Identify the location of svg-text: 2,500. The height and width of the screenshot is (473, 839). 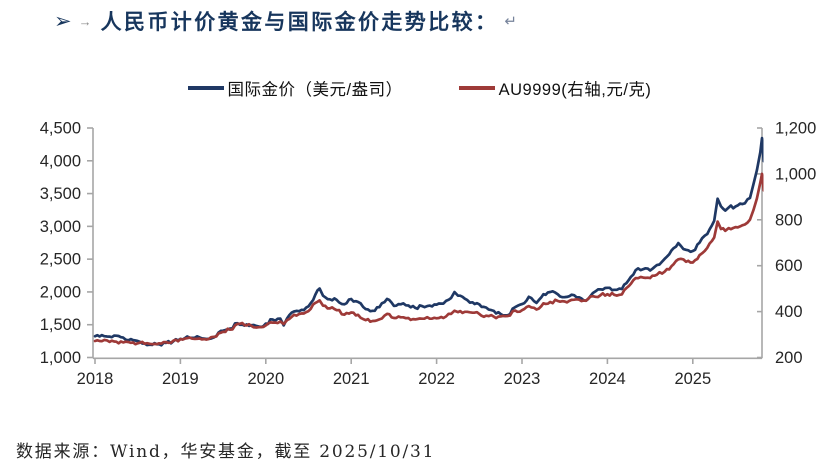
(60, 260).